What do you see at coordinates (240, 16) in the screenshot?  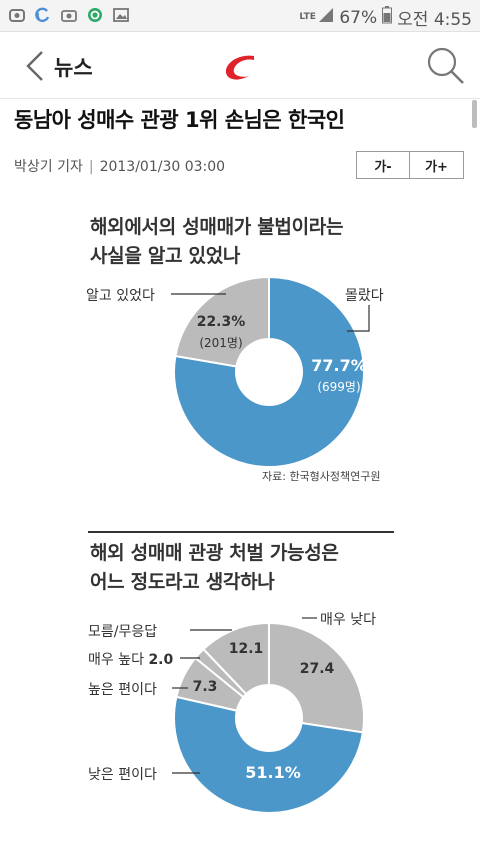 I see `status-bar: LTE 67% 오전 4:55` at bounding box center [240, 16].